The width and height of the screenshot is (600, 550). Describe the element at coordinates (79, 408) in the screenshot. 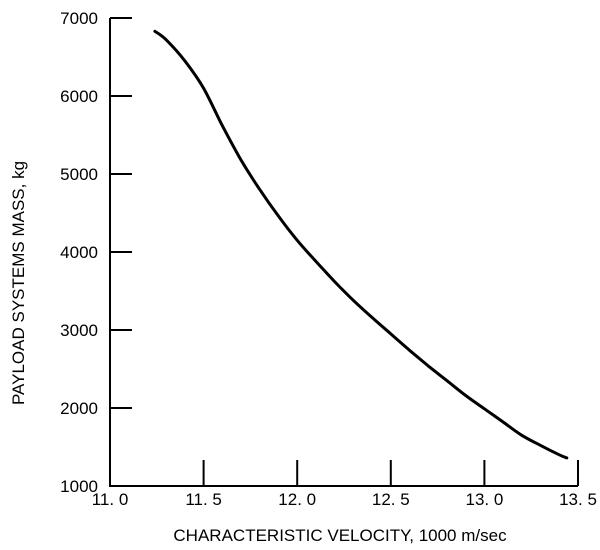

I see `y-tick-label: 2000` at that location.